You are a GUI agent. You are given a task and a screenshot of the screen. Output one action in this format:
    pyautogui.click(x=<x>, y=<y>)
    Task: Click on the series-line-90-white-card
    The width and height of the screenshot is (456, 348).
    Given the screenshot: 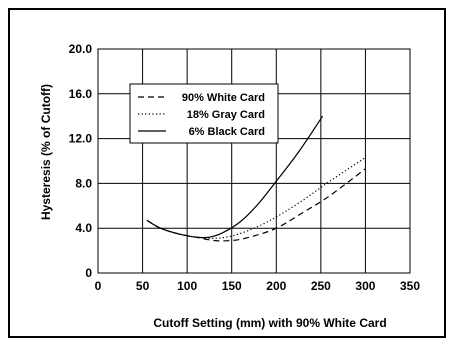 What is the action you would take?
    pyautogui.click(x=256, y=205)
    